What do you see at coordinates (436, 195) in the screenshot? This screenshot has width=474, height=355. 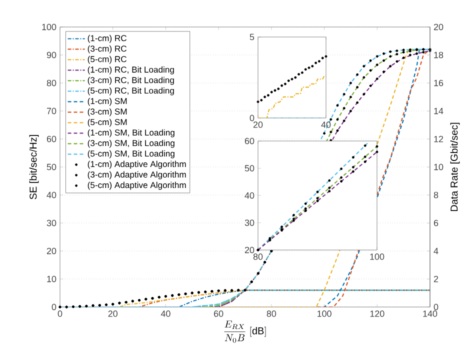 I see `y2-tick-label: 8` at bounding box center [436, 195].